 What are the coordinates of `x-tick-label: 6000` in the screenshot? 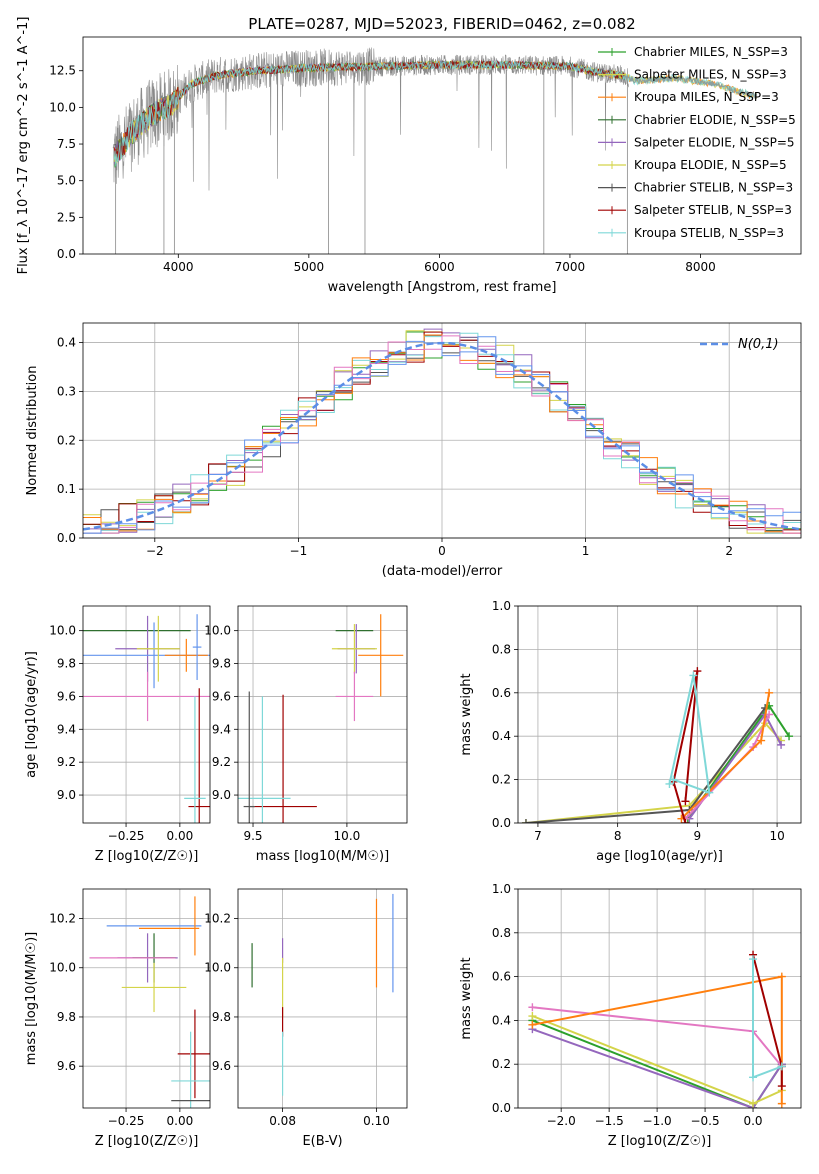 It's located at (439, 267).